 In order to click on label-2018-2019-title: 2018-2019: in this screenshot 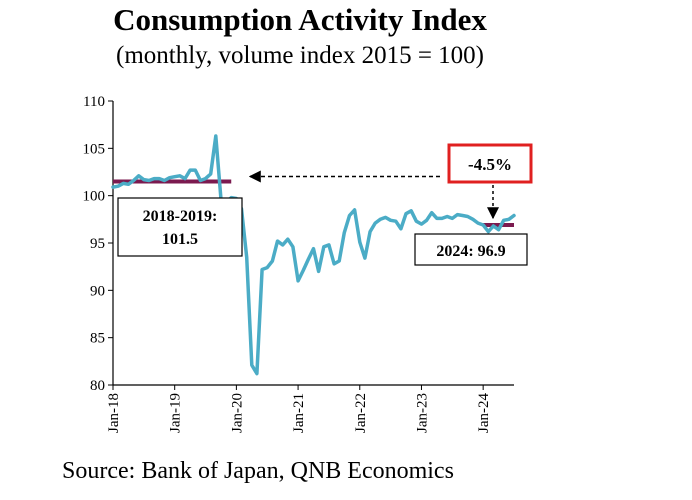, I will do `click(180, 216)`.